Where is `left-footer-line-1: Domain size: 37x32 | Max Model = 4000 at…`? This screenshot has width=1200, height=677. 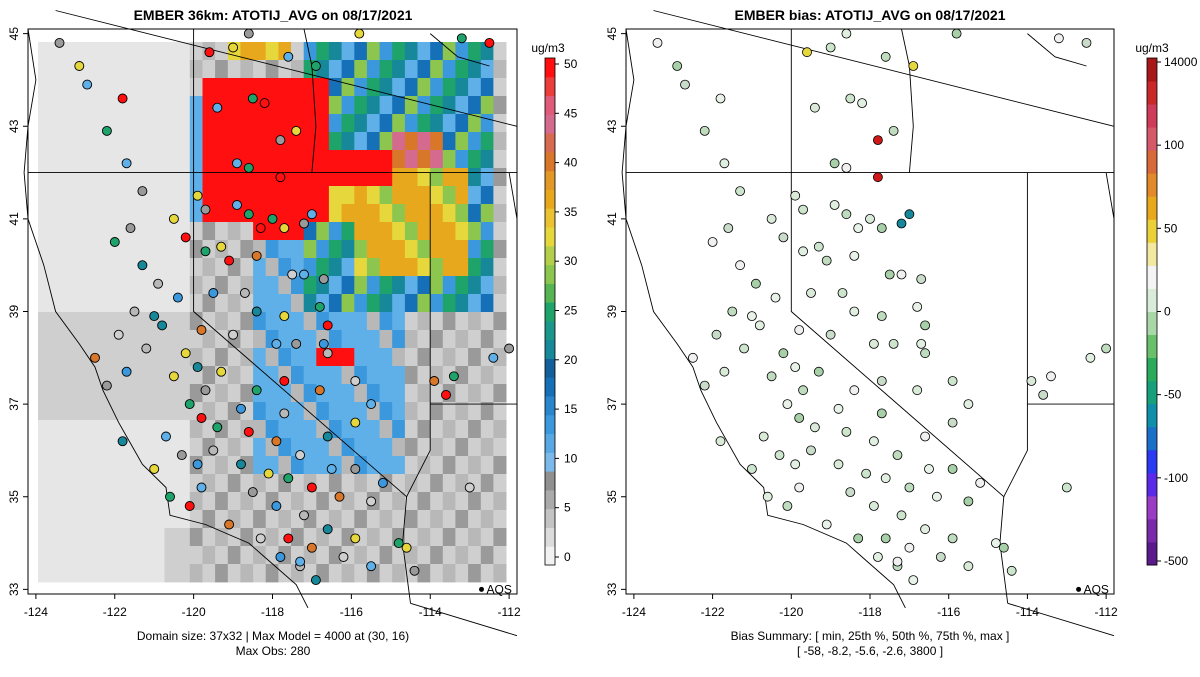
left-footer-line-1: Domain size: 37x32 | Max Model = 4000 at… is located at coordinates (273, 636).